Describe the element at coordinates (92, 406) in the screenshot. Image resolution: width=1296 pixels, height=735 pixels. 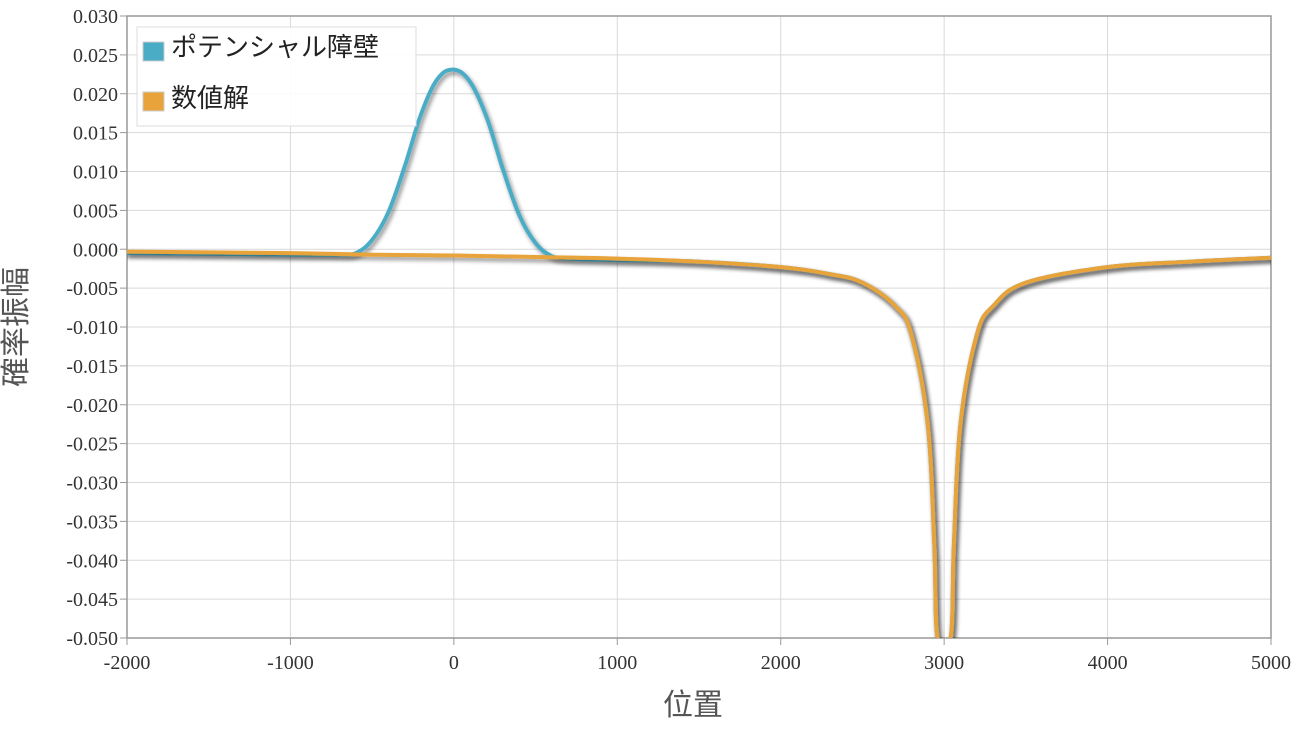
I see `y-tick-label: -0.020` at that location.